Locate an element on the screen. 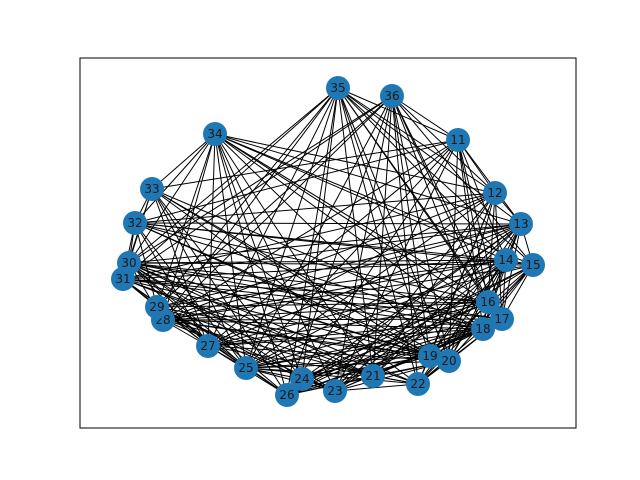 The image size is (640, 480). node-18: 18 is located at coordinates (483, 329).